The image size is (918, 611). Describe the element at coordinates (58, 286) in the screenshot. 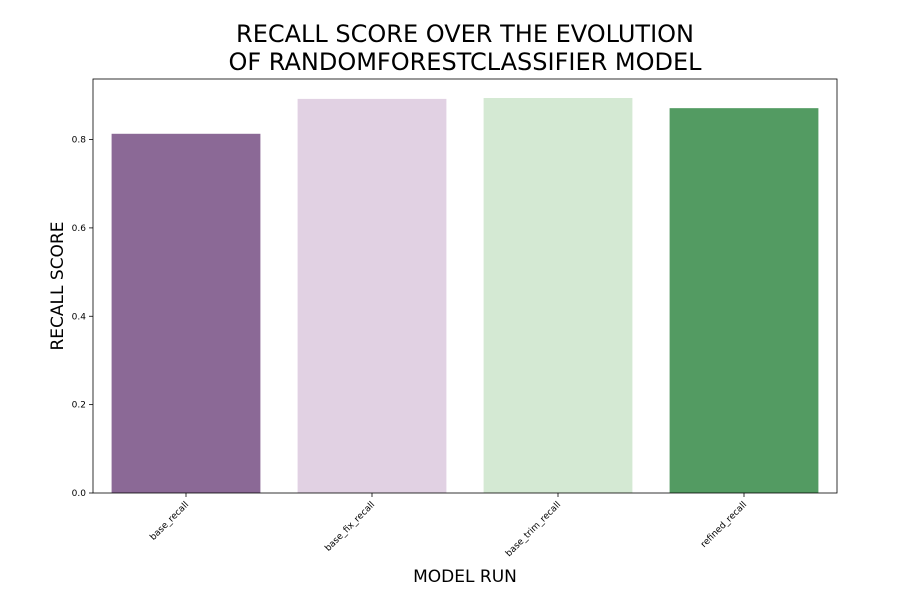

I see `y-axis-label: RECALL SCORE` at that location.